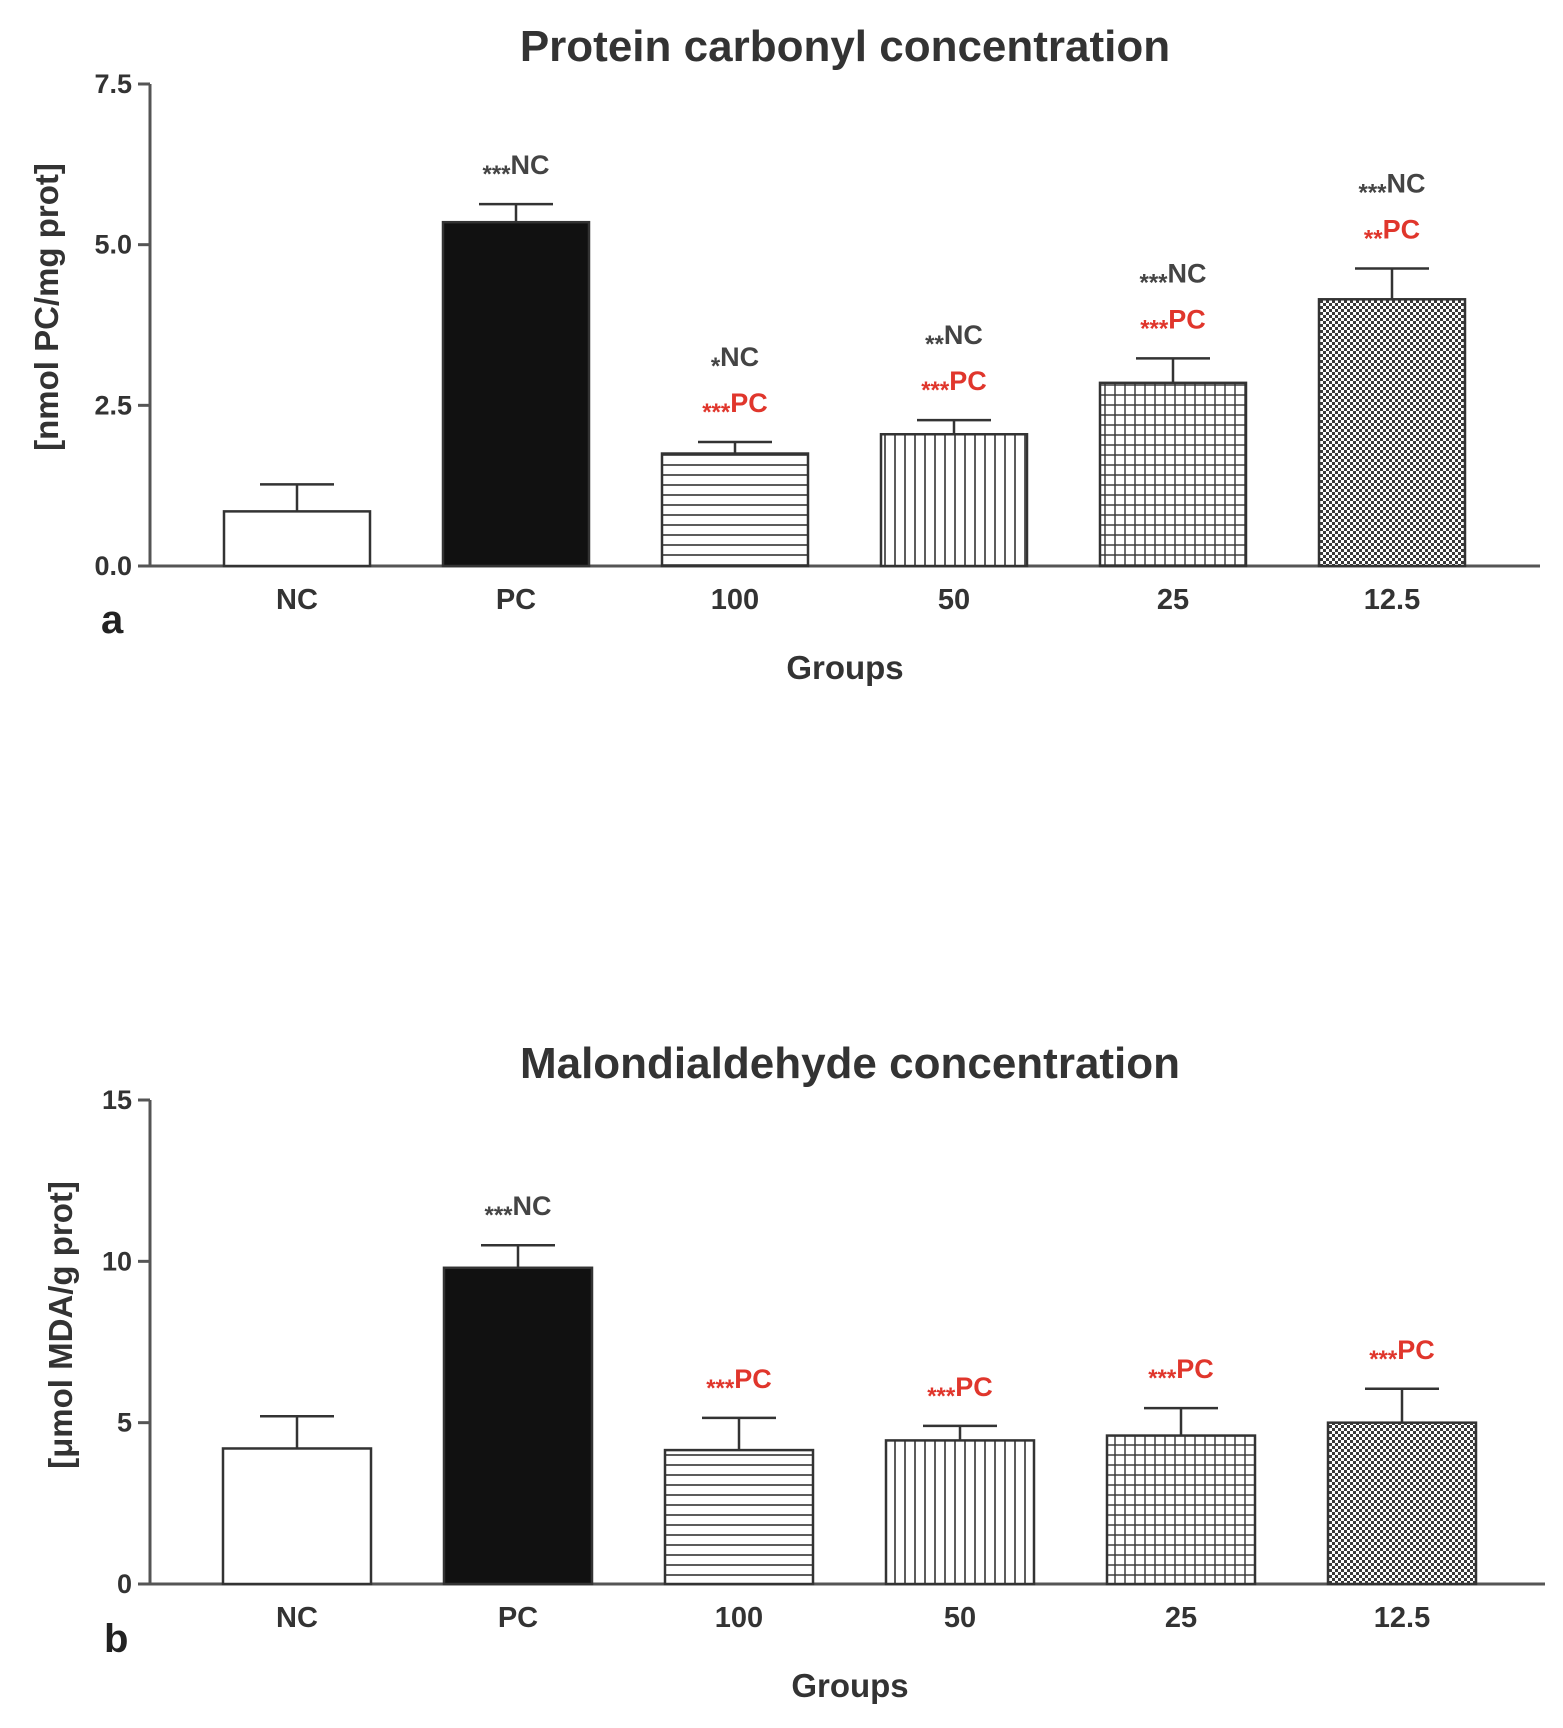 The image size is (1563, 1728). I want to click on chart-b-x-tick-label: 50, so click(960, 1618).